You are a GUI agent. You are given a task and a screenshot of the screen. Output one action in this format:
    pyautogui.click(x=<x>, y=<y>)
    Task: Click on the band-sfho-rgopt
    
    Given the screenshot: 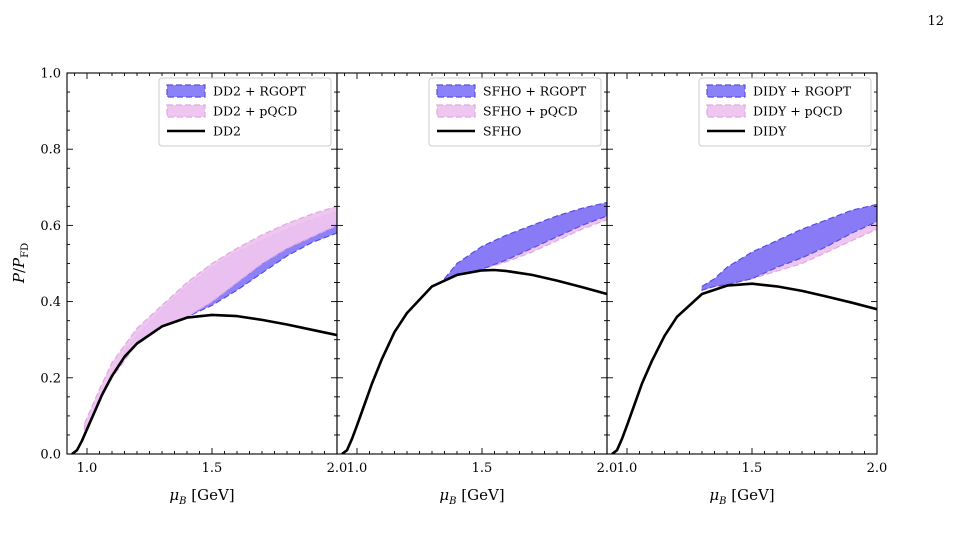 What is the action you would take?
    pyautogui.click(x=525, y=241)
    